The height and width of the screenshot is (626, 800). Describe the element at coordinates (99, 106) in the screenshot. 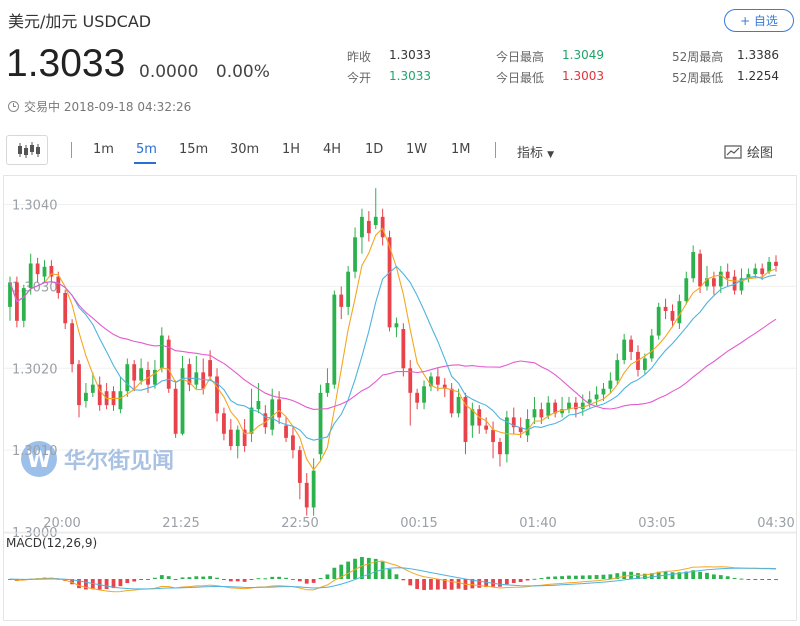

I see `trading-status: 交易中 2018-09-18 04:32:26` at that location.